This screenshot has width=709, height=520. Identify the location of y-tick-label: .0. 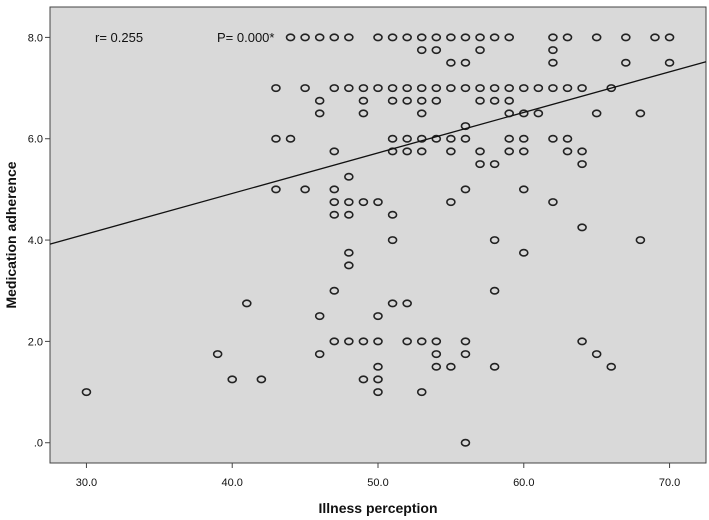
(38, 444).